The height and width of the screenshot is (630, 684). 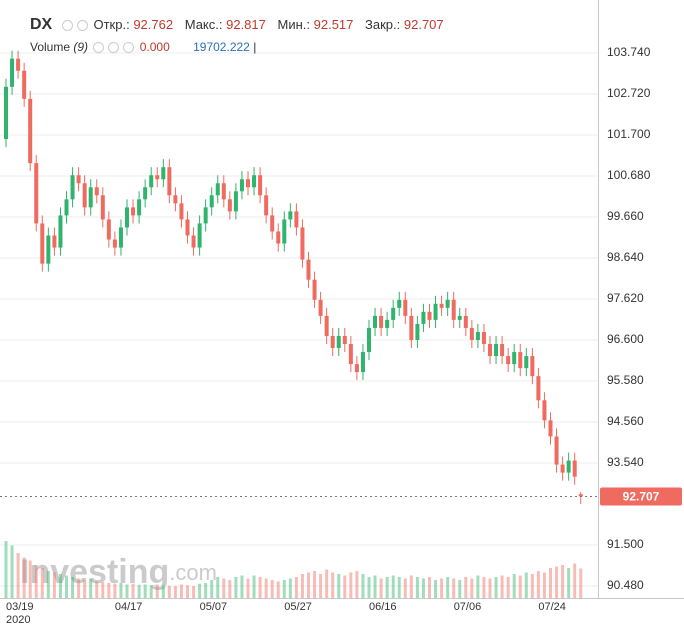 What do you see at coordinates (154, 47) in the screenshot?
I see `volume-zero: 0.000` at bounding box center [154, 47].